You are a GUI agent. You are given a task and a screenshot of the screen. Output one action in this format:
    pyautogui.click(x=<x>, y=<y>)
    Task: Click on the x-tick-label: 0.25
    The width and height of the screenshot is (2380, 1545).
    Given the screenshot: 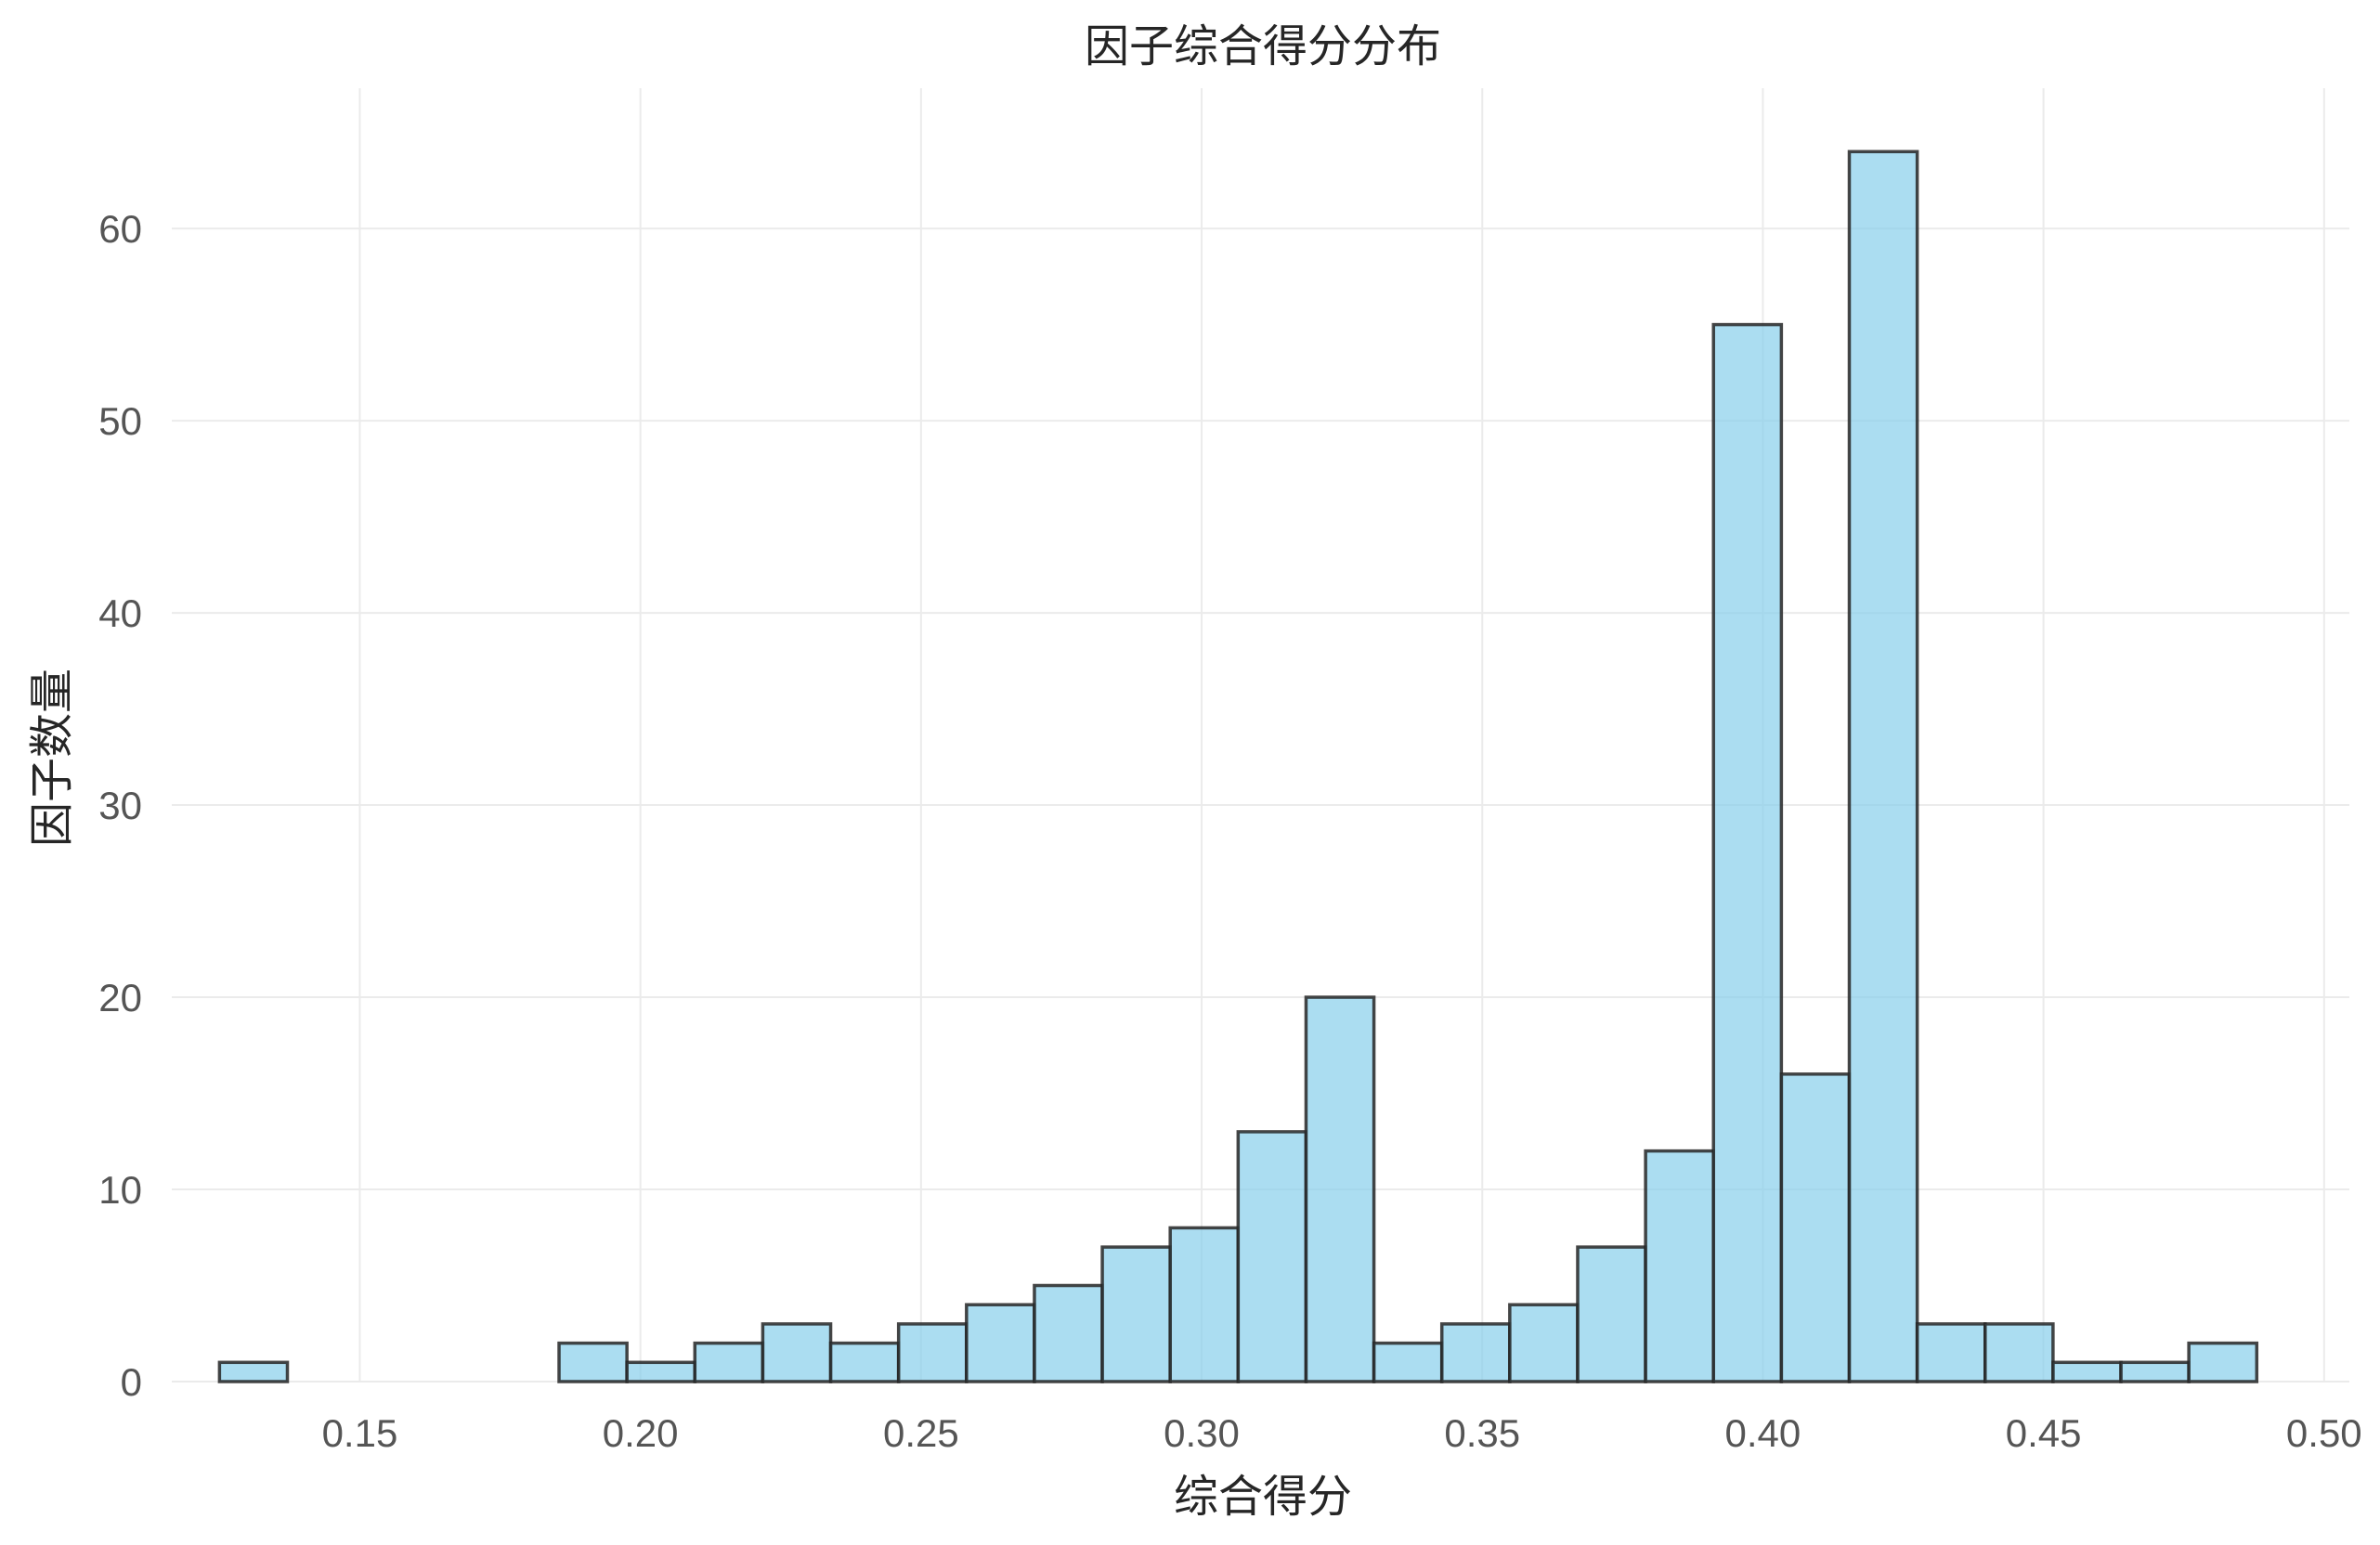 What is the action you would take?
    pyautogui.click(x=921, y=1433)
    